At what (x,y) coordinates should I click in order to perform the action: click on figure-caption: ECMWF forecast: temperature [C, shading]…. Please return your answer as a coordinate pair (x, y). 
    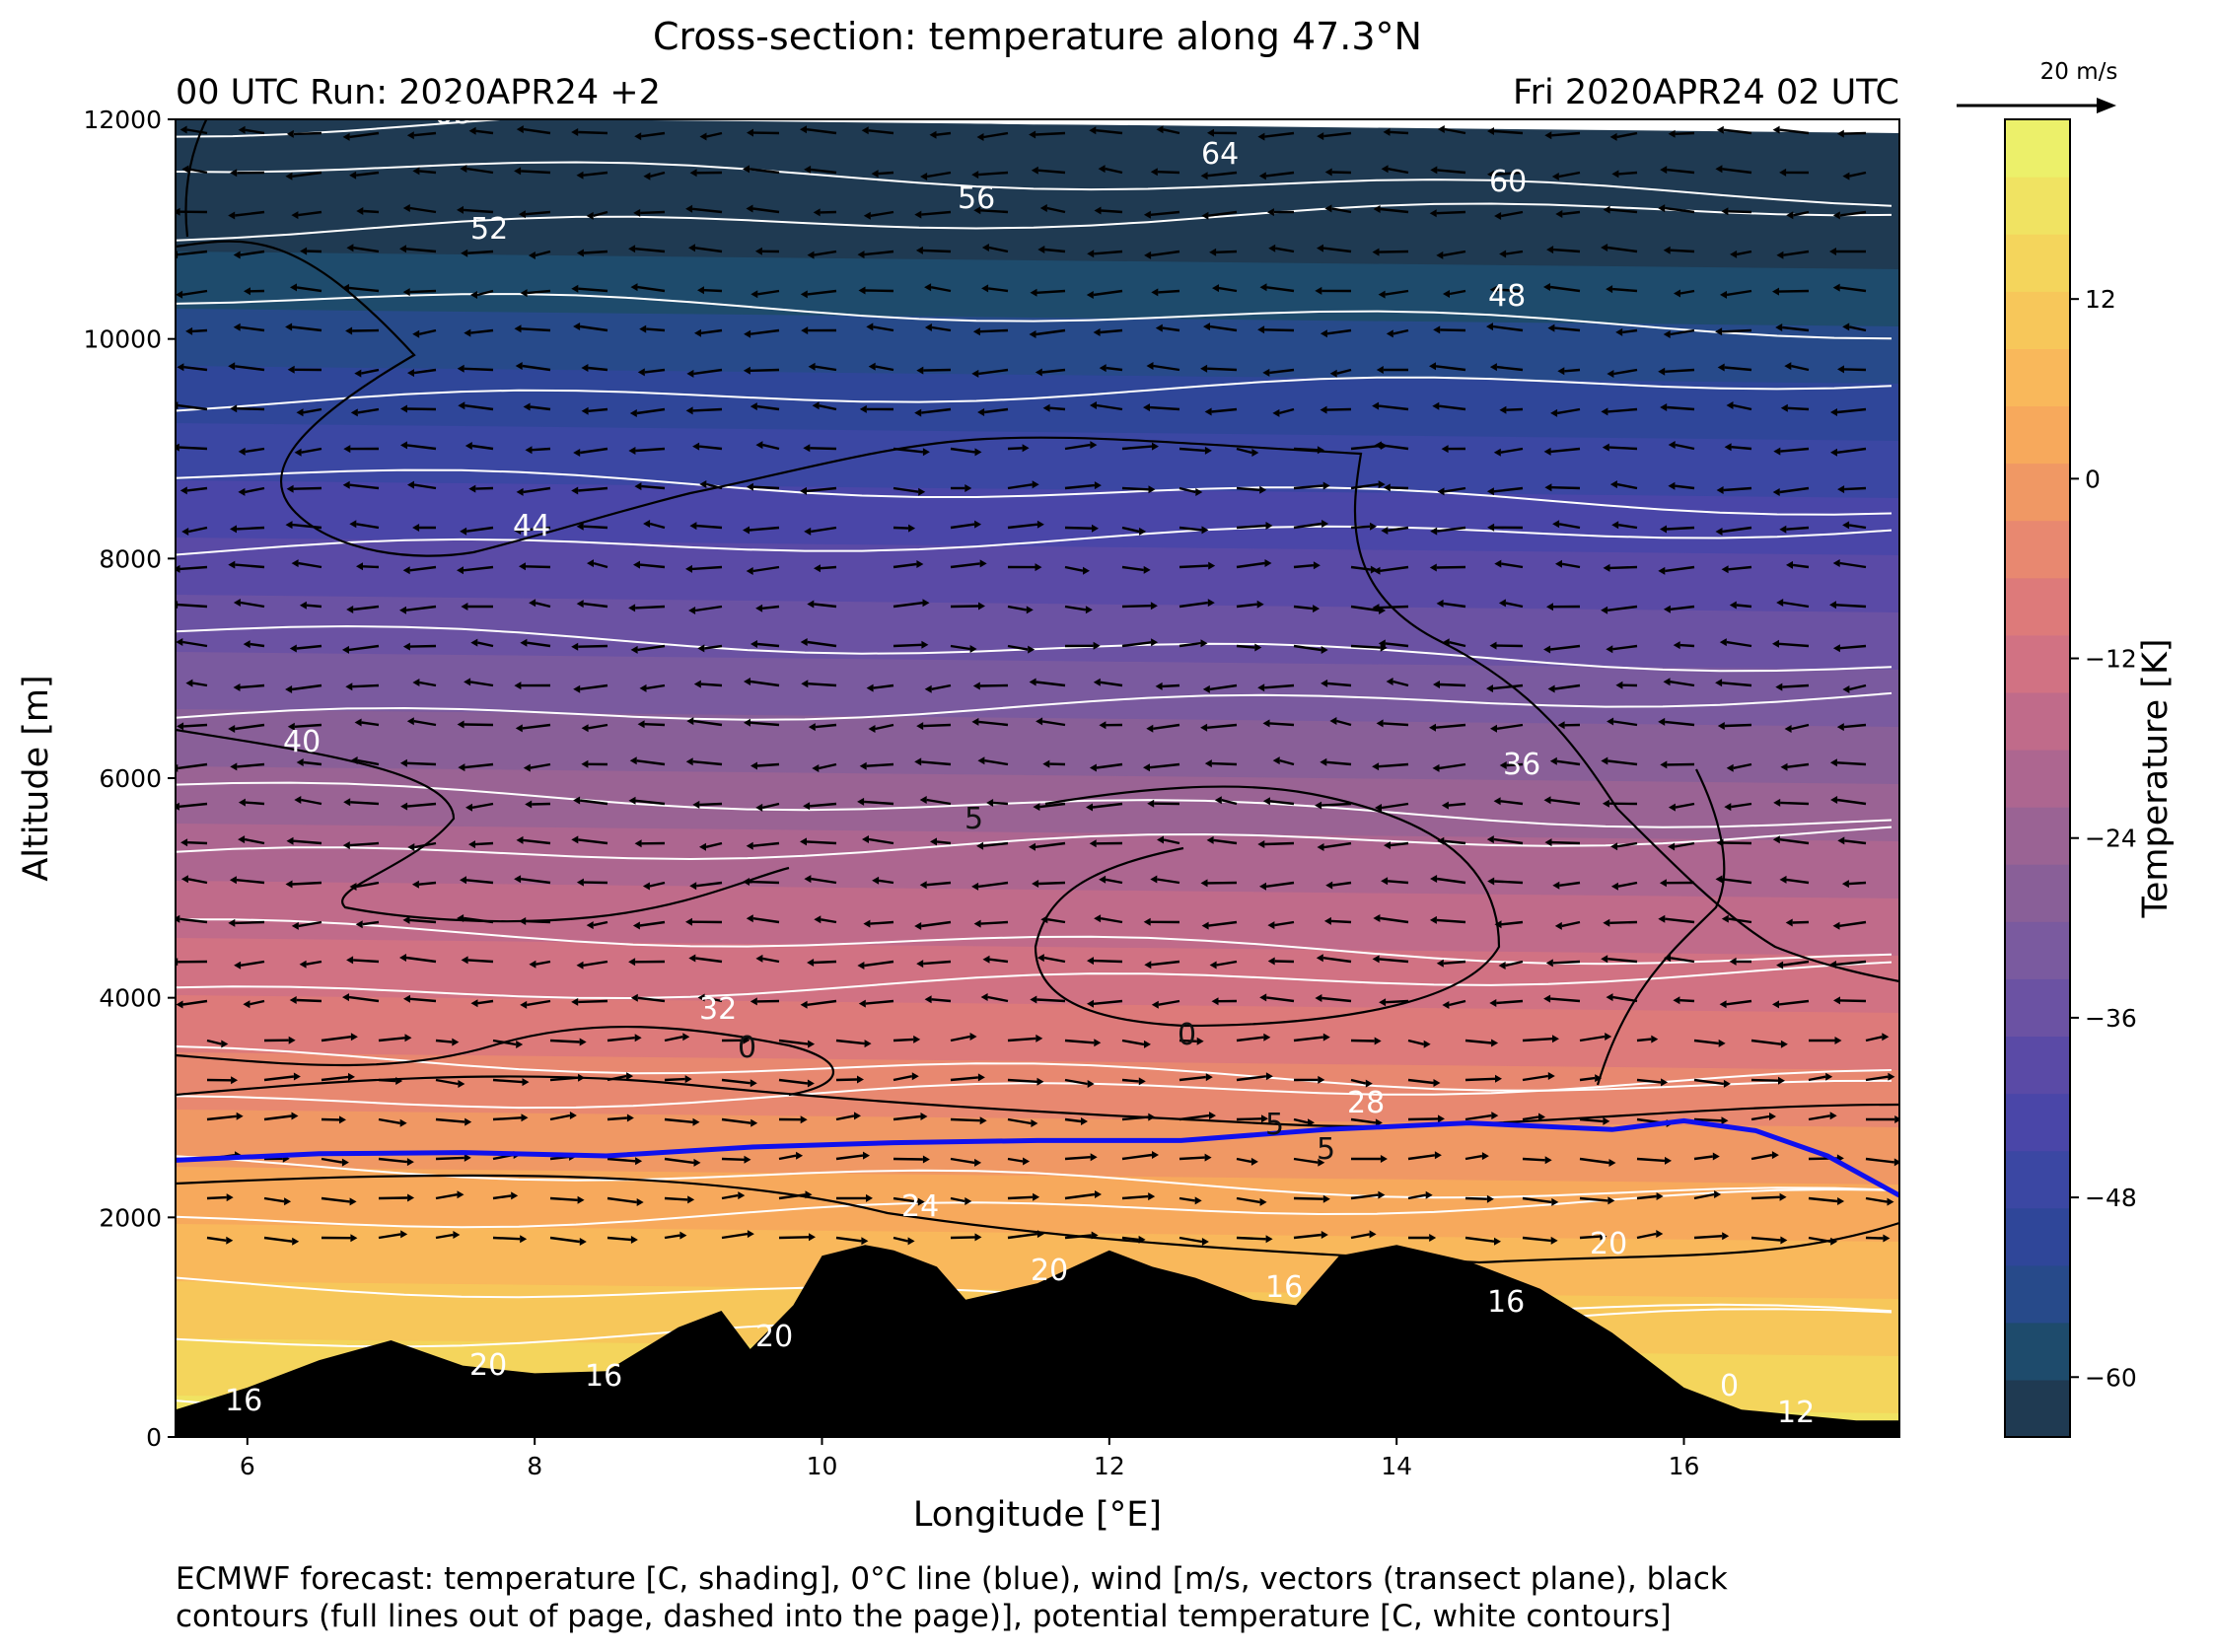
    Looking at the image, I should click on (952, 1597).